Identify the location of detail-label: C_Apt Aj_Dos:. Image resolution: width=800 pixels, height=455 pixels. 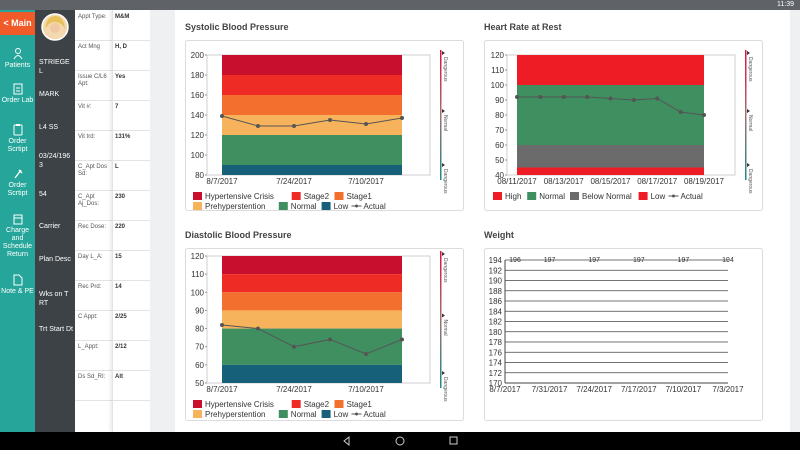
(89, 200).